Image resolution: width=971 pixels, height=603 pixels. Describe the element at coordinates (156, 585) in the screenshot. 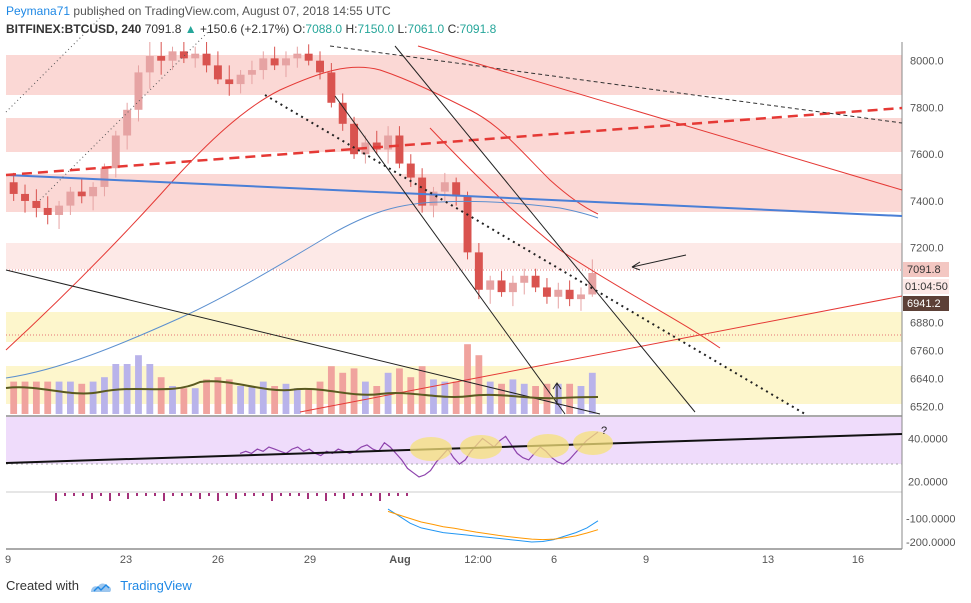

I see `tradingview-brand-link: TradingView` at that location.